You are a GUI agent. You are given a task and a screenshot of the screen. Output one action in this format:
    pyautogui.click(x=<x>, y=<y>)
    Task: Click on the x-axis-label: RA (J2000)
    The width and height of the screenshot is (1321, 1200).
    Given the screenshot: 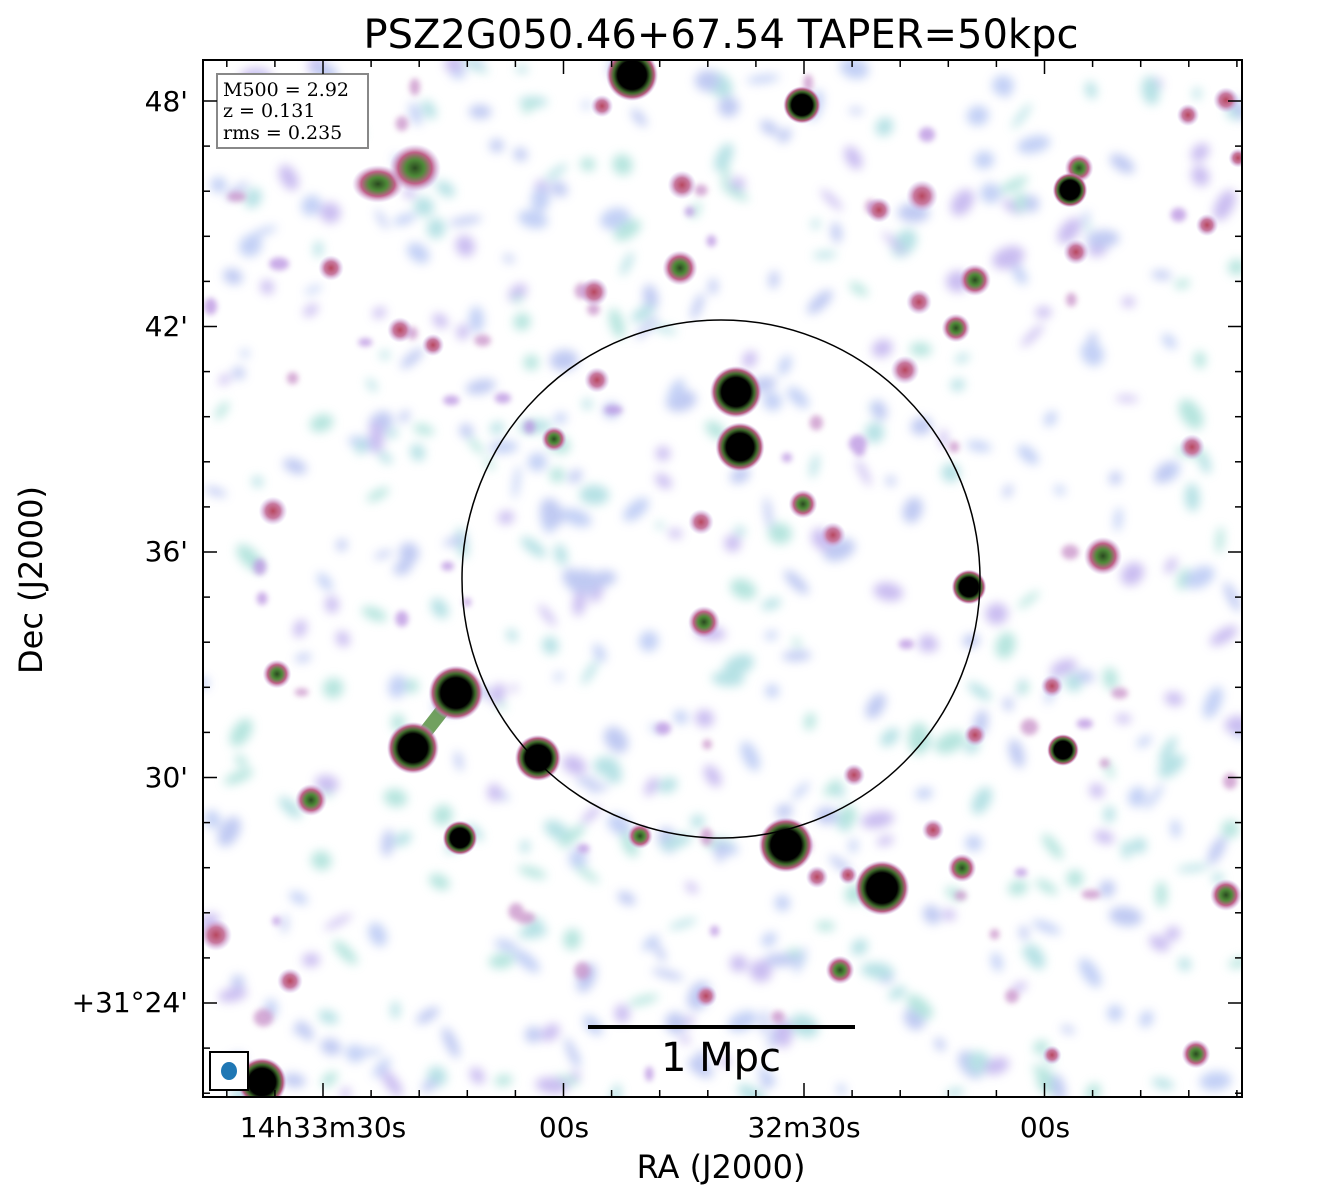 What is the action you would take?
    pyautogui.click(x=721, y=1167)
    